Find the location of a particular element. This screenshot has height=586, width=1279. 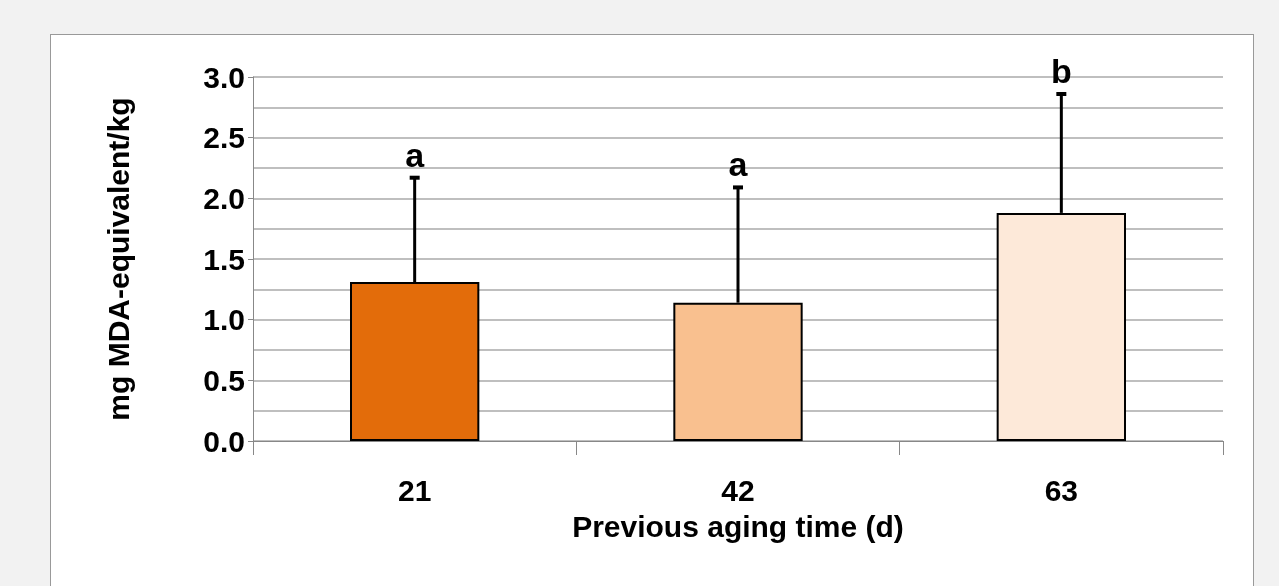

y-tick-label: 1.5 is located at coordinates (224, 259).